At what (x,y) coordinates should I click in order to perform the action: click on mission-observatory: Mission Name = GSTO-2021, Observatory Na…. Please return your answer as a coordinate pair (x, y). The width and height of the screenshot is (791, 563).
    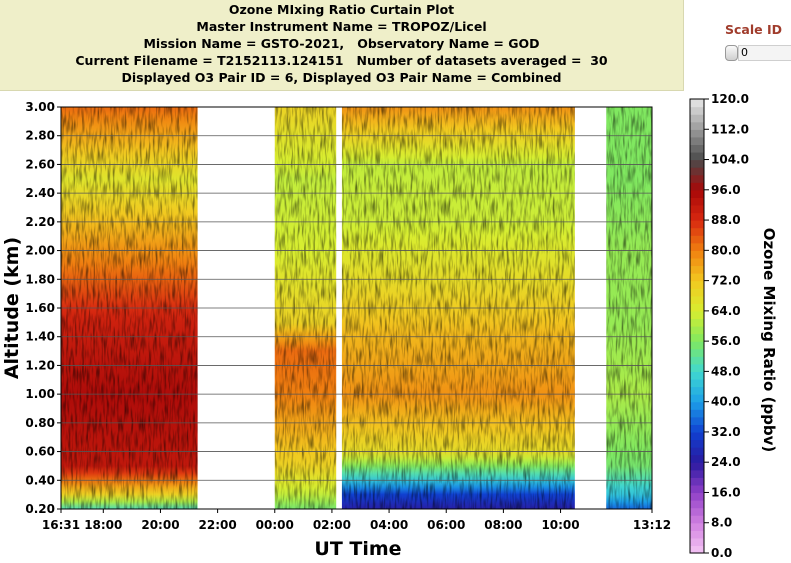
    Looking at the image, I should click on (341, 43).